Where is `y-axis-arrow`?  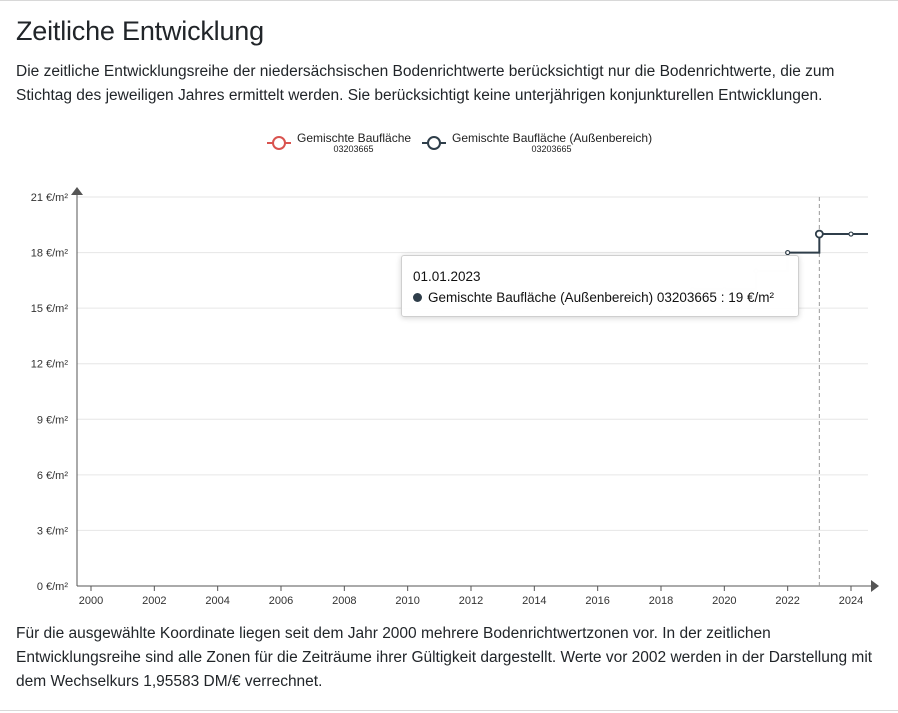
y-axis-arrow is located at coordinates (77, 191).